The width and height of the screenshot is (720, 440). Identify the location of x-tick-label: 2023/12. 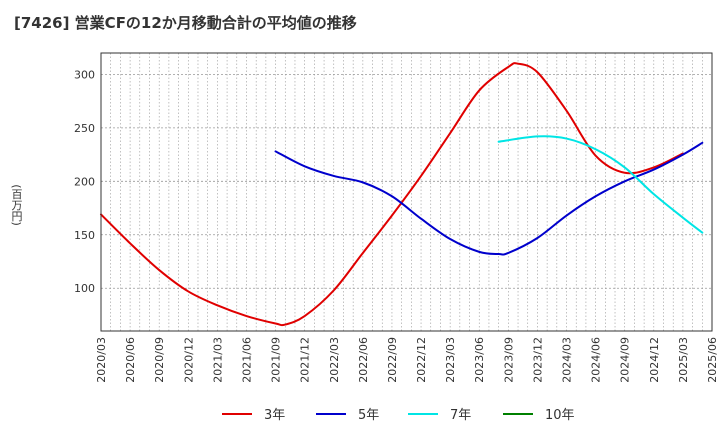
(537, 360).